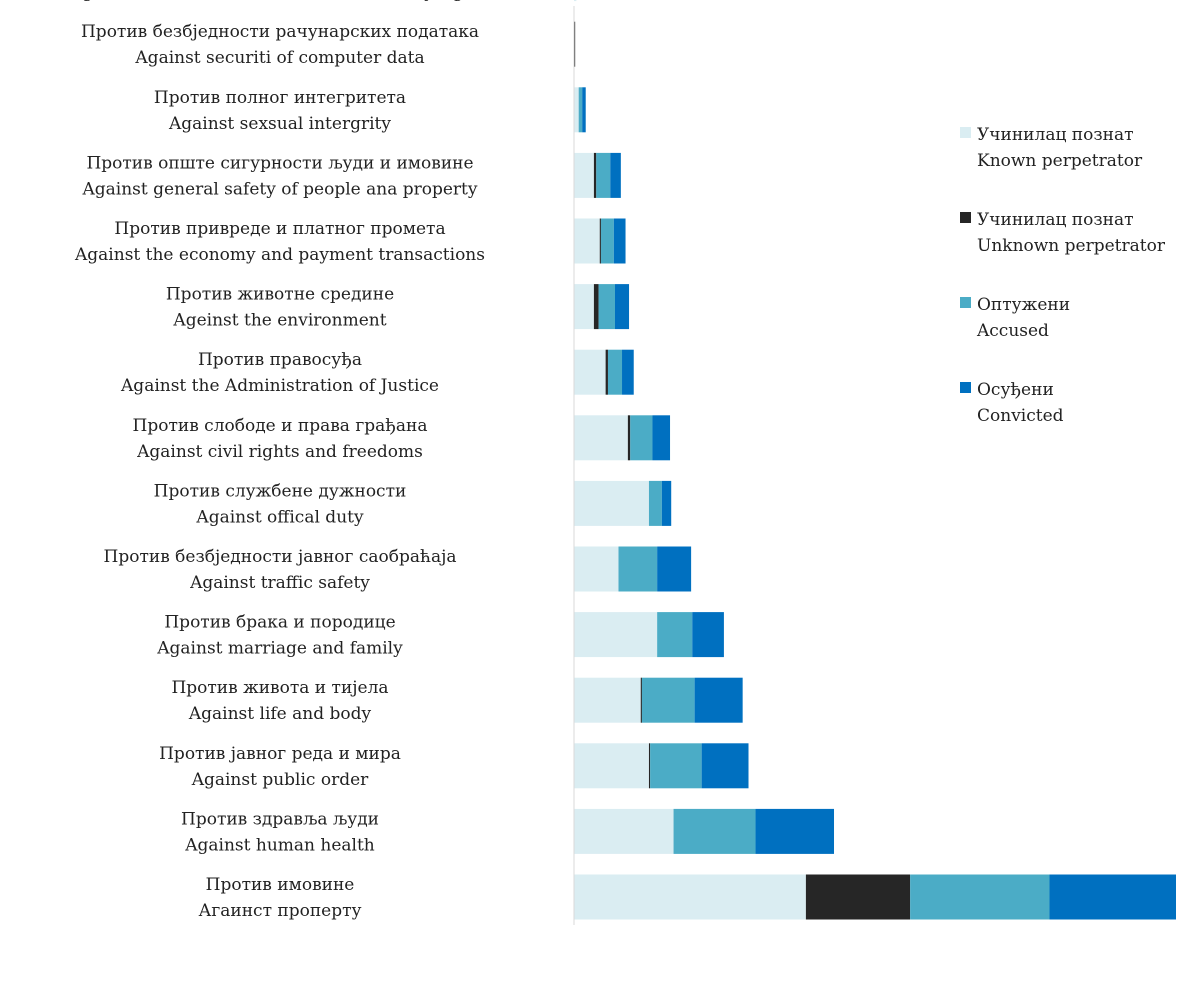  I want to click on legend-item-0: Учинилац познат Known perpetrator, so click(1067, 148).